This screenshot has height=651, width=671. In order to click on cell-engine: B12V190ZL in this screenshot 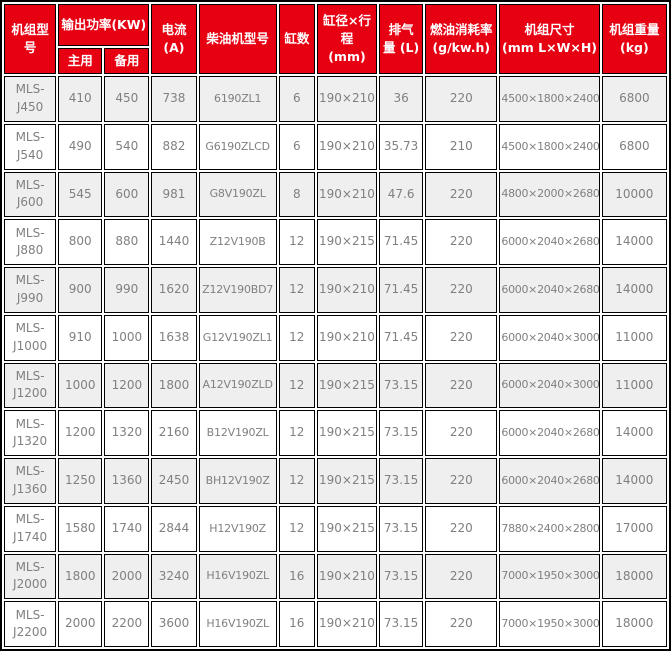, I will do `click(237, 433)`.